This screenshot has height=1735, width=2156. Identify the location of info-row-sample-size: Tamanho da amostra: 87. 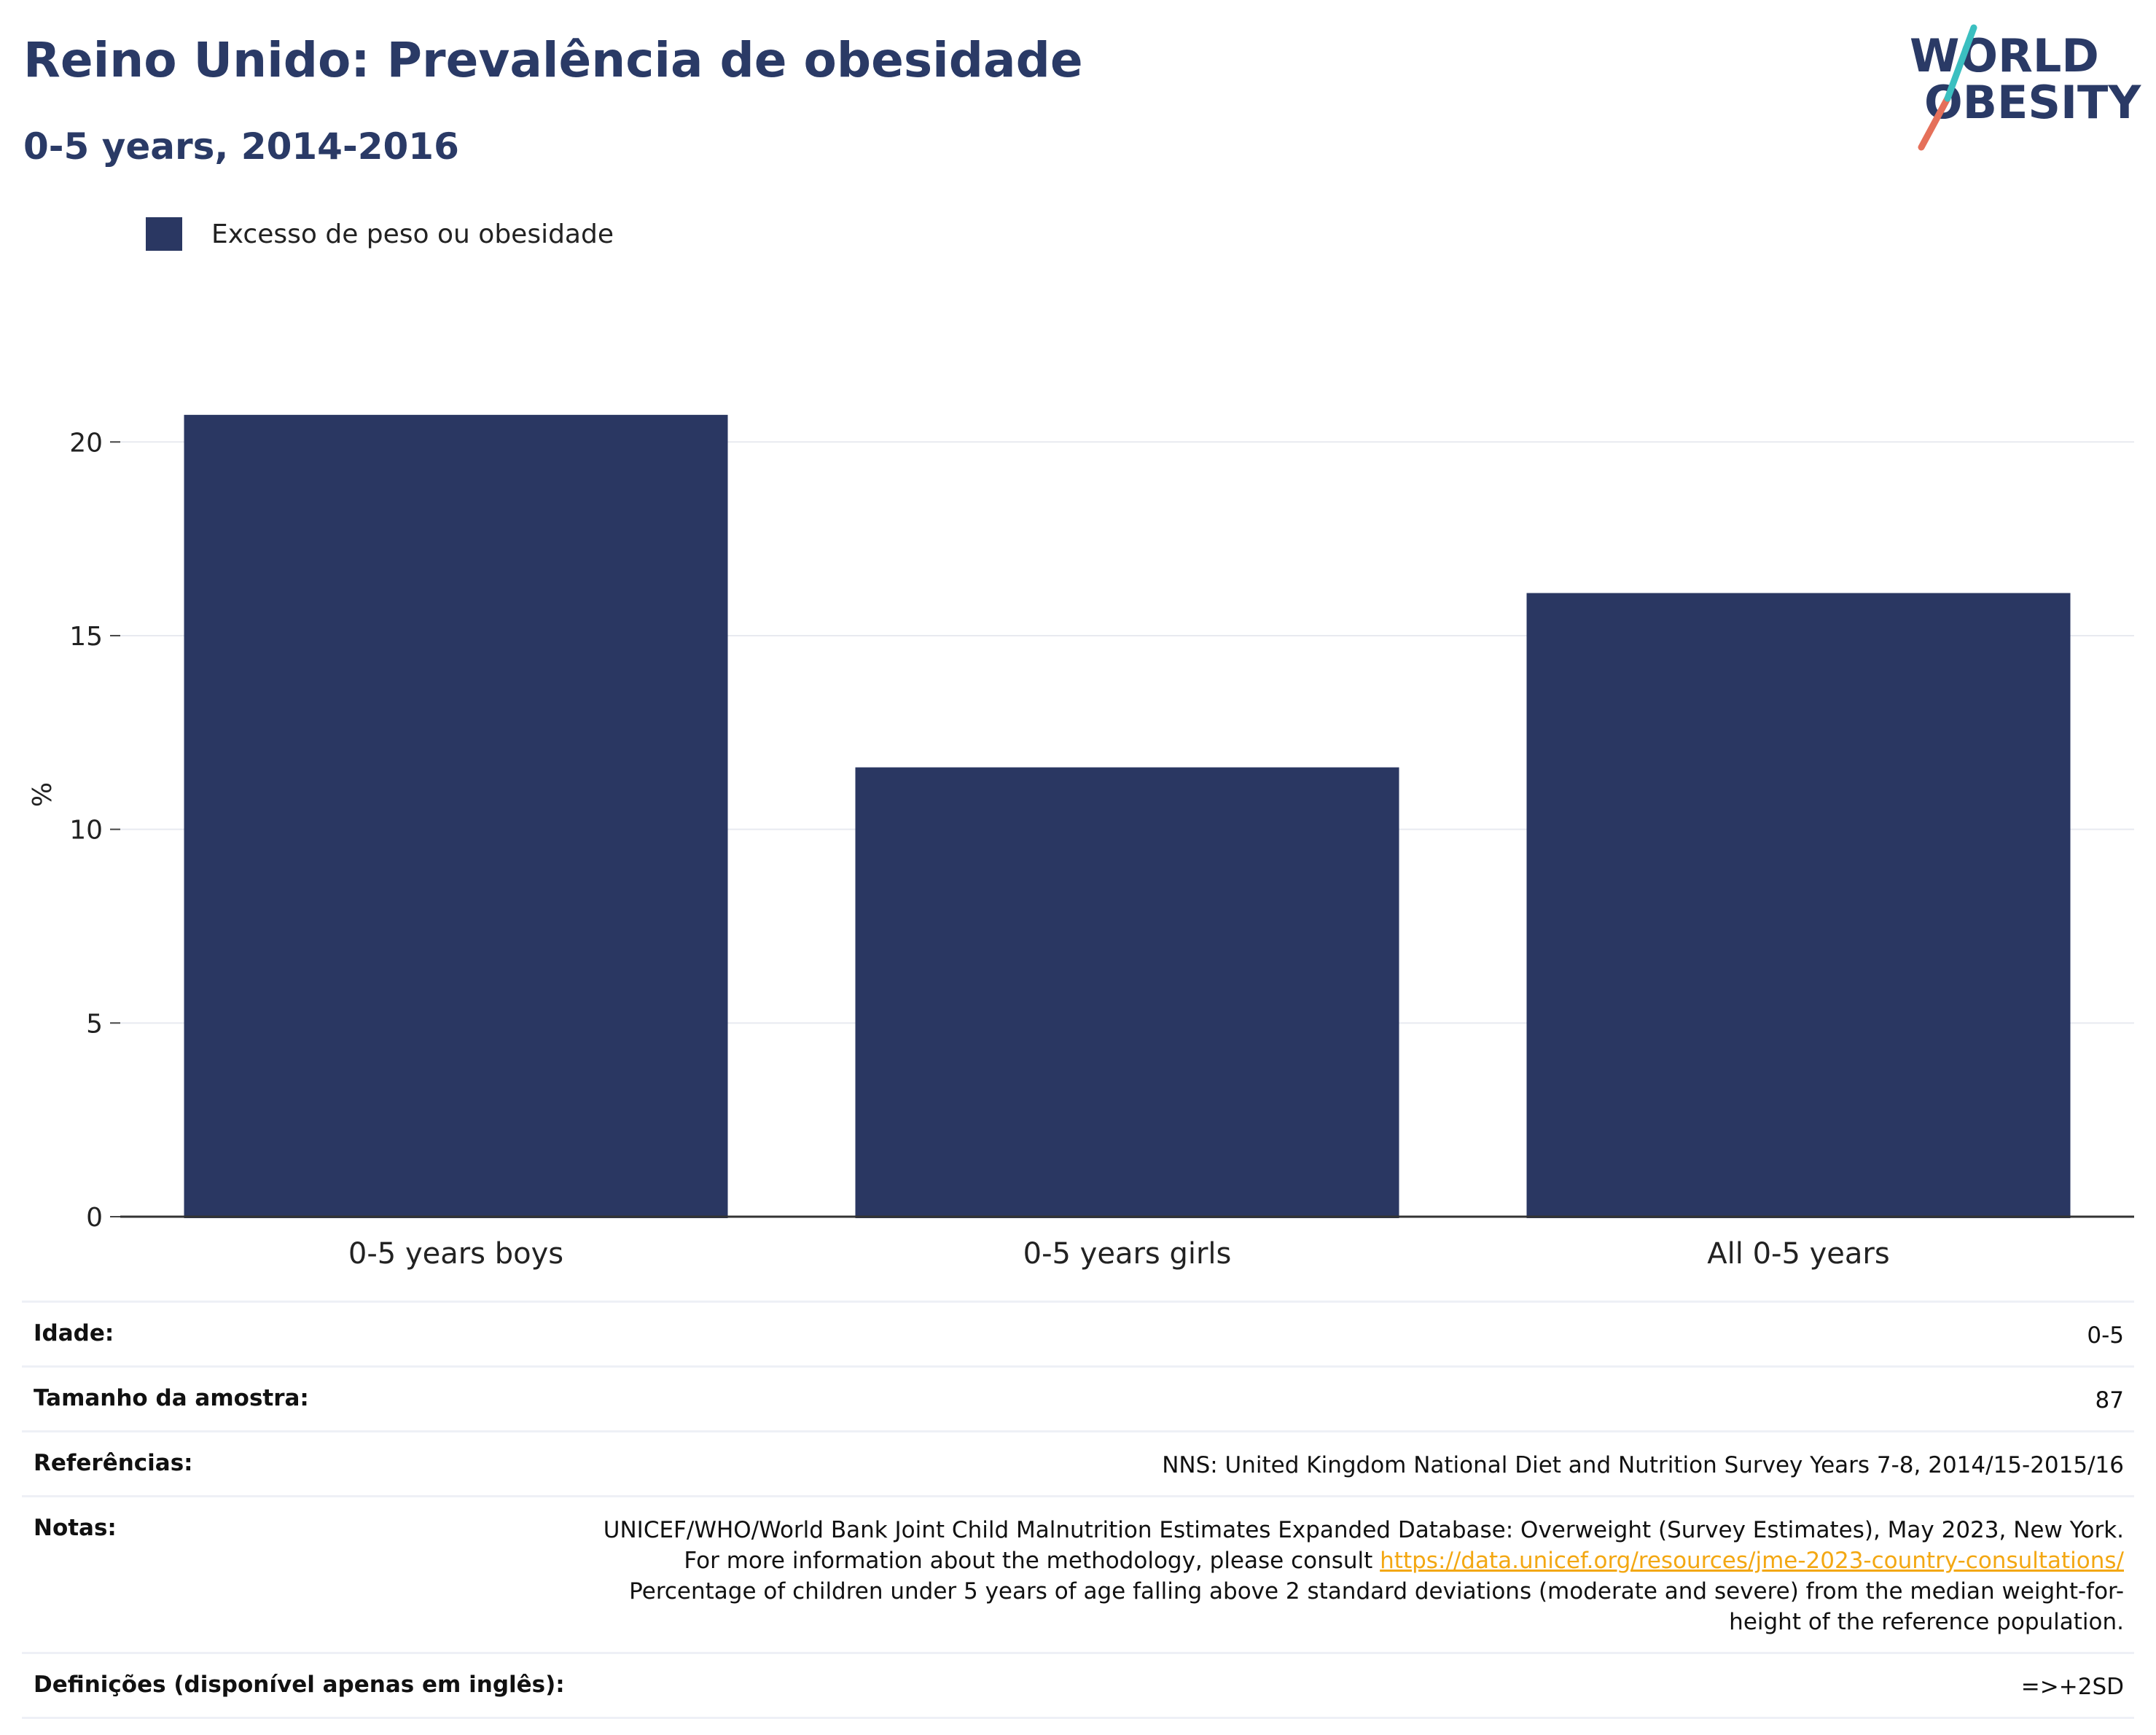
(1078, 1397).